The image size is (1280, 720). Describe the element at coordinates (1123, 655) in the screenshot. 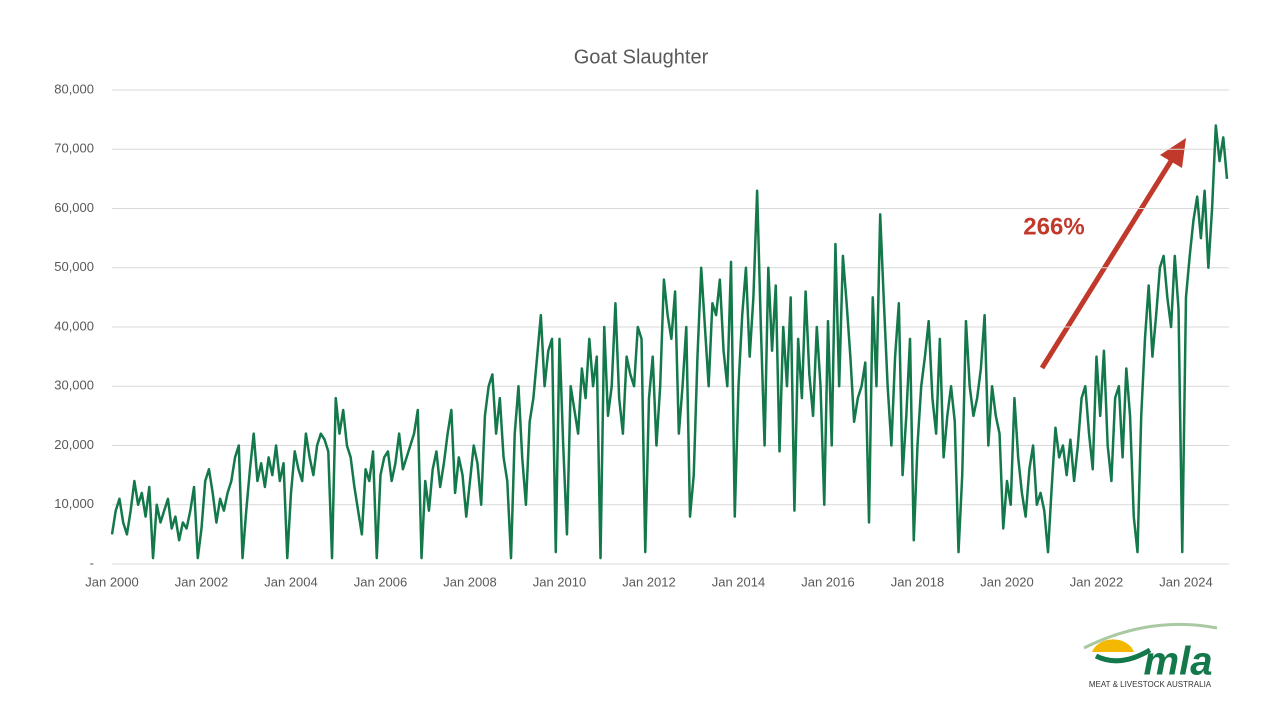

I see `logo-swoosh` at that location.